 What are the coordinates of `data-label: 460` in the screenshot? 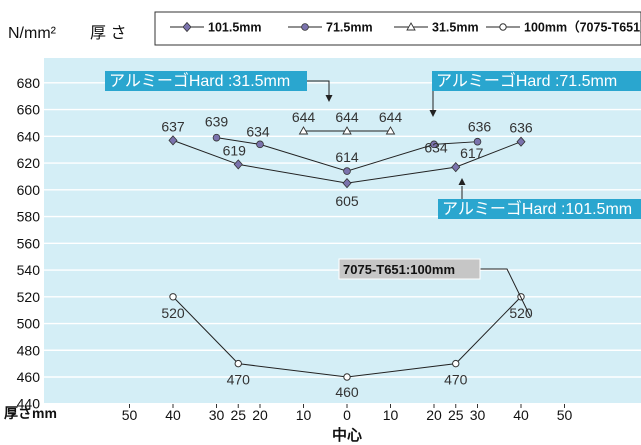 It's located at (347, 392).